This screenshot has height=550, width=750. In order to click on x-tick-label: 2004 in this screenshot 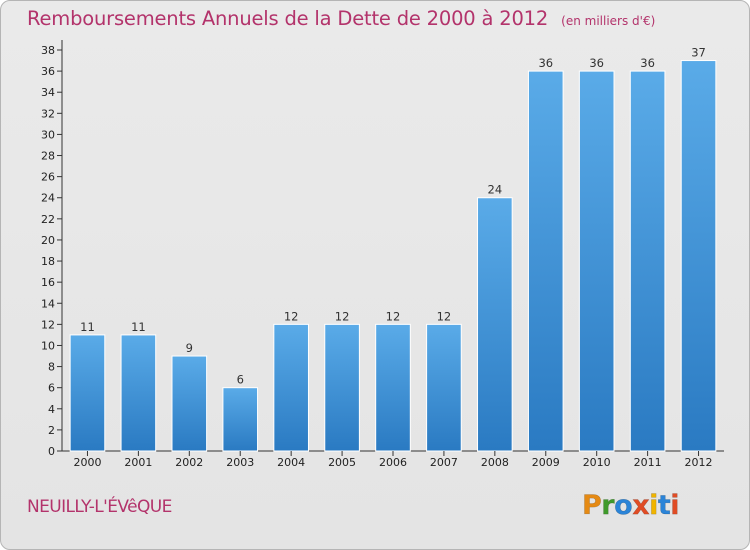, I will do `click(291, 462)`.